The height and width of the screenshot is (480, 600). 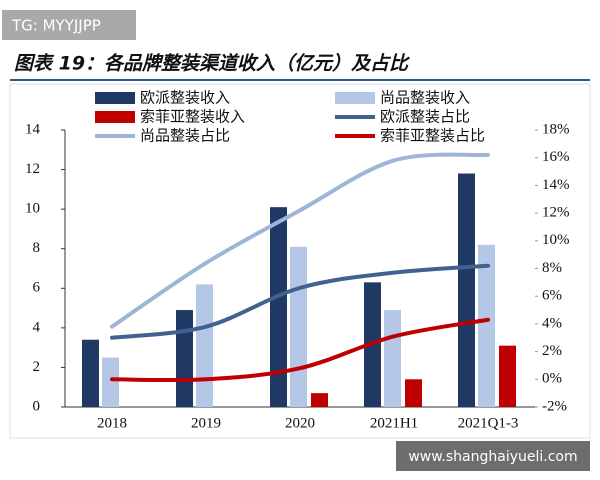 What do you see at coordinates (554, 406) in the screenshot?
I see `y2-tick-label: -2%` at bounding box center [554, 406].